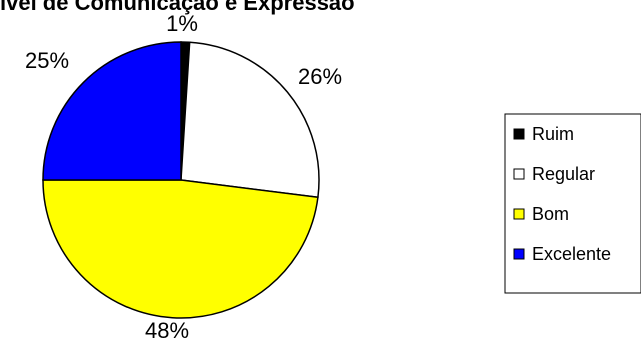 The image size is (641, 345). I want to click on pie-slice-regular, so click(250, 120).